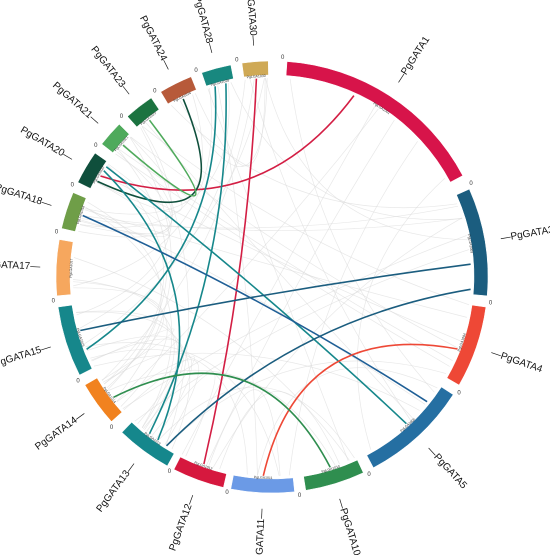  What do you see at coordinates (410, 427) in the screenshot?
I see `segment-pggata5` at bounding box center [410, 427].